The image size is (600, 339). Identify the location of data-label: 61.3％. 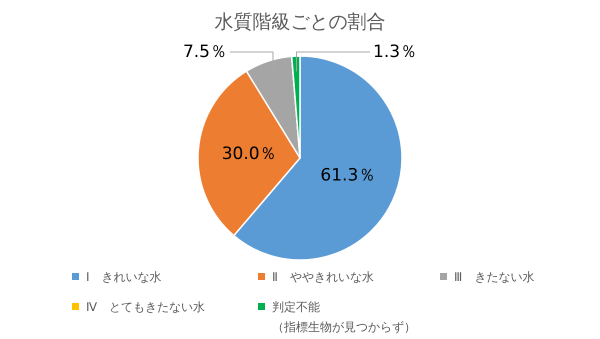
(348, 176).